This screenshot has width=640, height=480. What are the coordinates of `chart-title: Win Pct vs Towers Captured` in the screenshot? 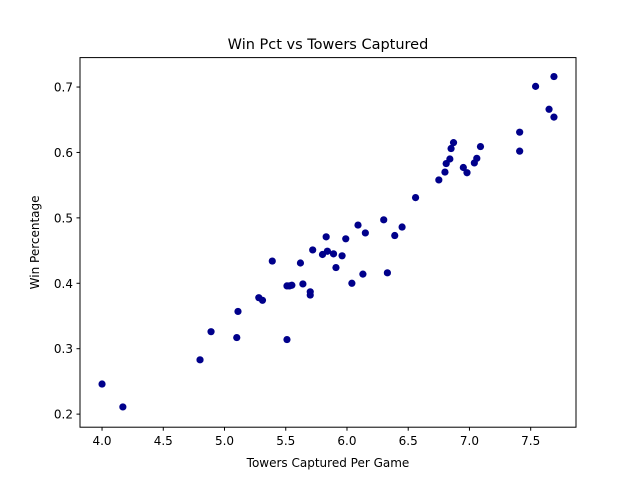 It's located at (328, 45).